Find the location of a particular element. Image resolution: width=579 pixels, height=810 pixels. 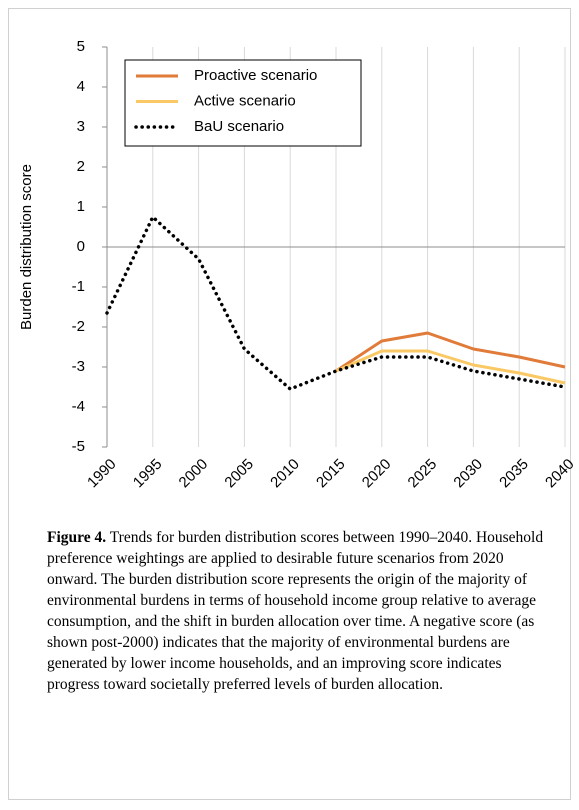

legend-label: BaU scenario is located at coordinates (239, 126).